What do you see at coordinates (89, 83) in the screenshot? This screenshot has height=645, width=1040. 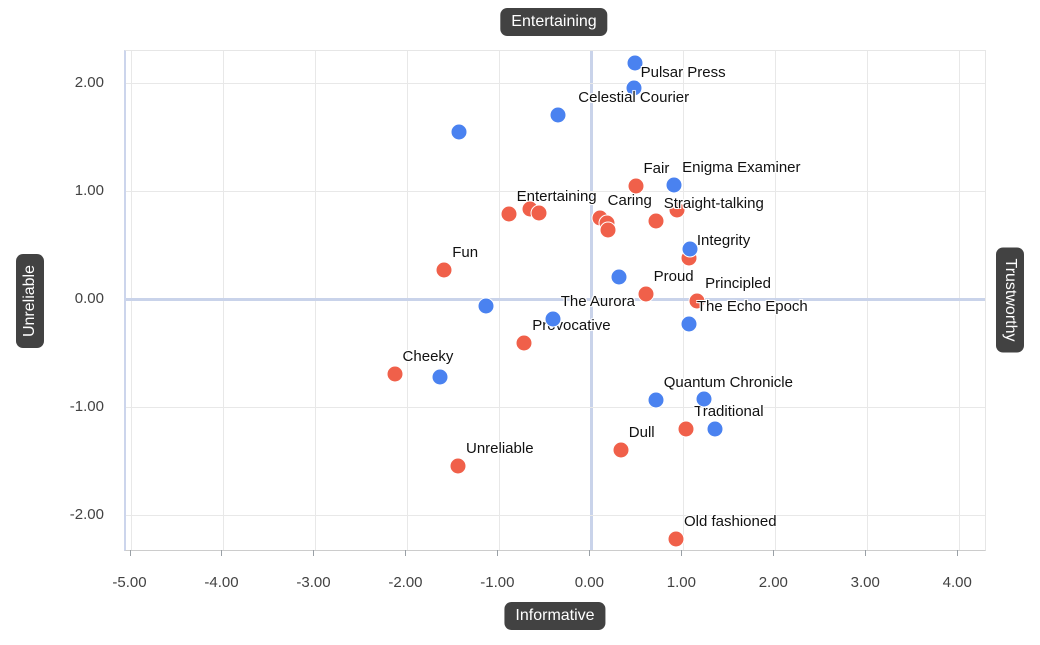 I see `y-tick-label: 2.00` at bounding box center [89, 83].